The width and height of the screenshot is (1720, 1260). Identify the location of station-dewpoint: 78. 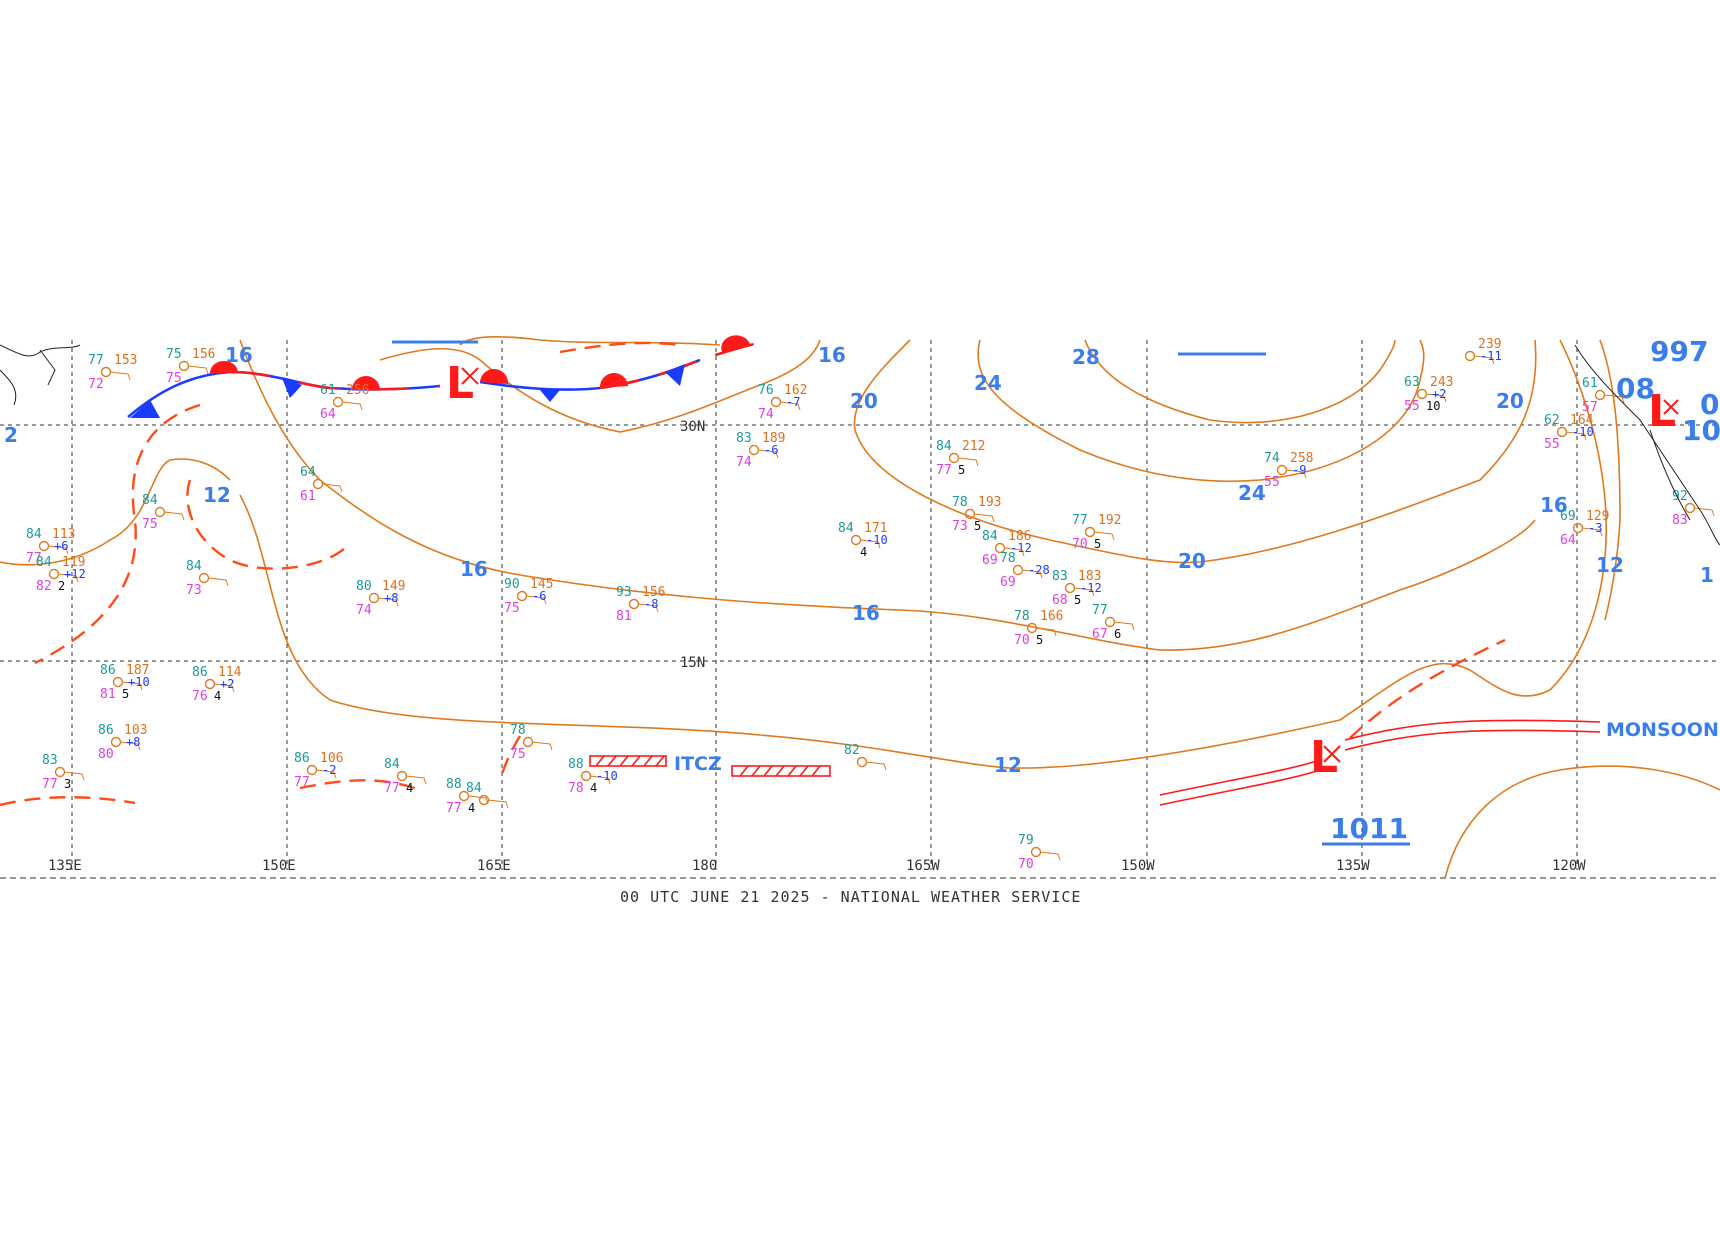
(576, 788).